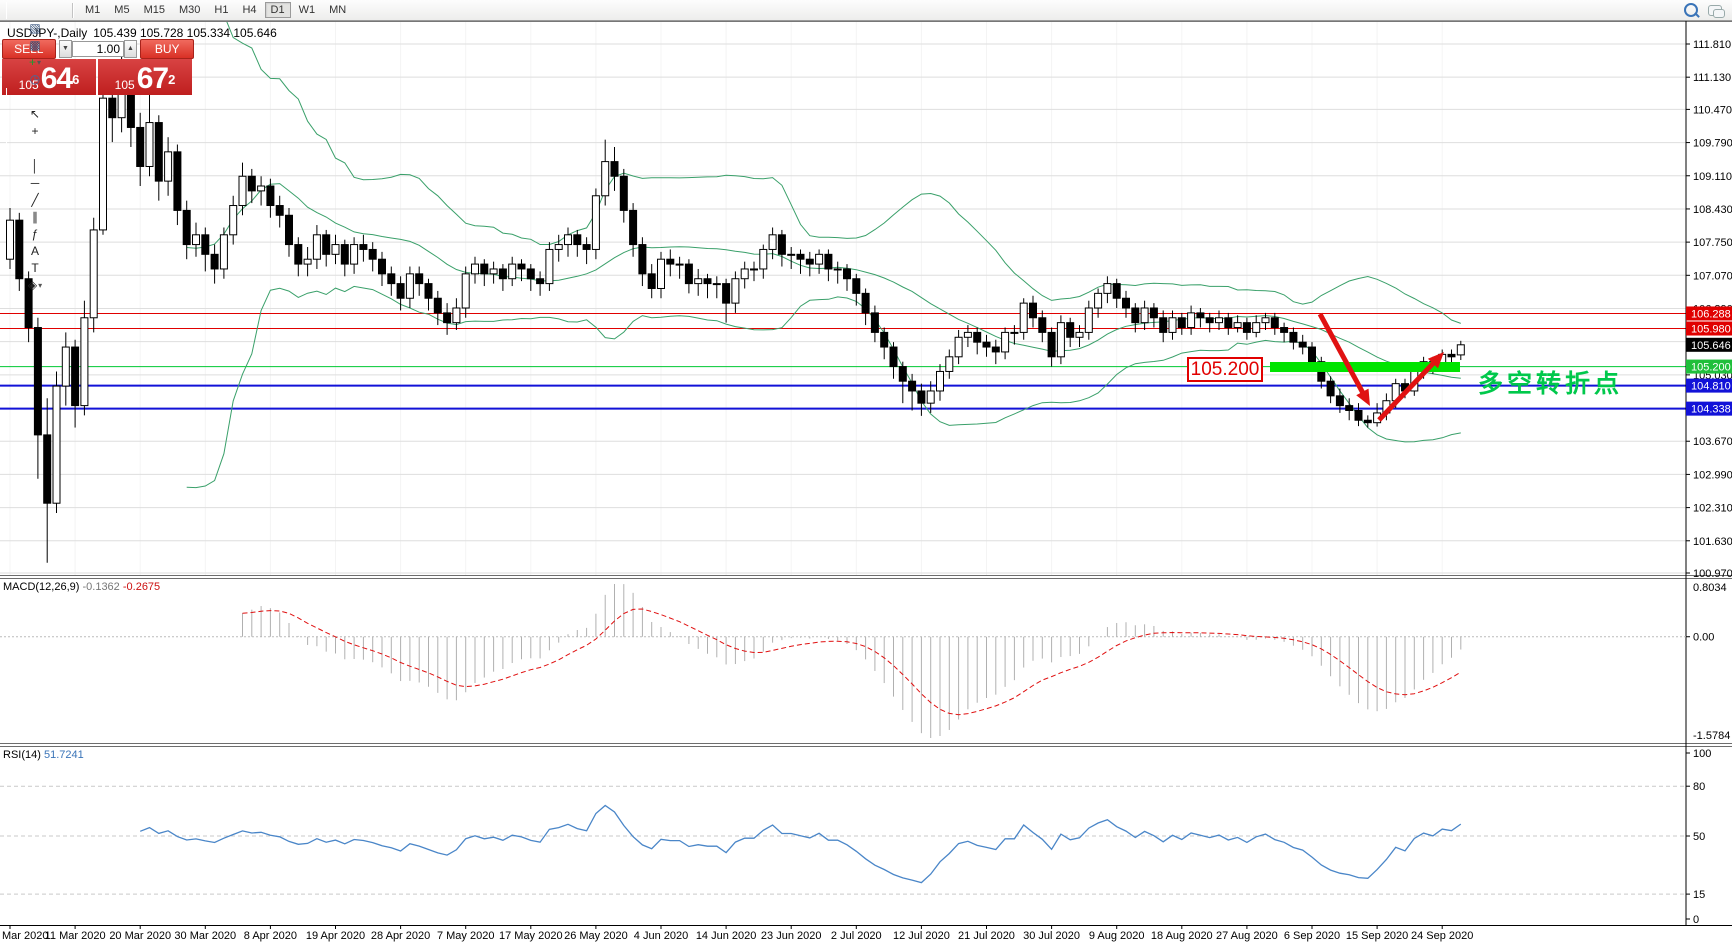 Image resolution: width=1732 pixels, height=944 pixels. I want to click on text-icon: A, so click(35, 250).